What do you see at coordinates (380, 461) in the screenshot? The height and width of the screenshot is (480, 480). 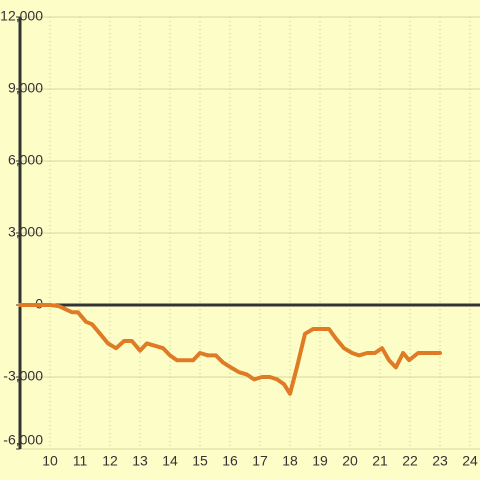 I see `x-tick-label: 21` at bounding box center [380, 461].